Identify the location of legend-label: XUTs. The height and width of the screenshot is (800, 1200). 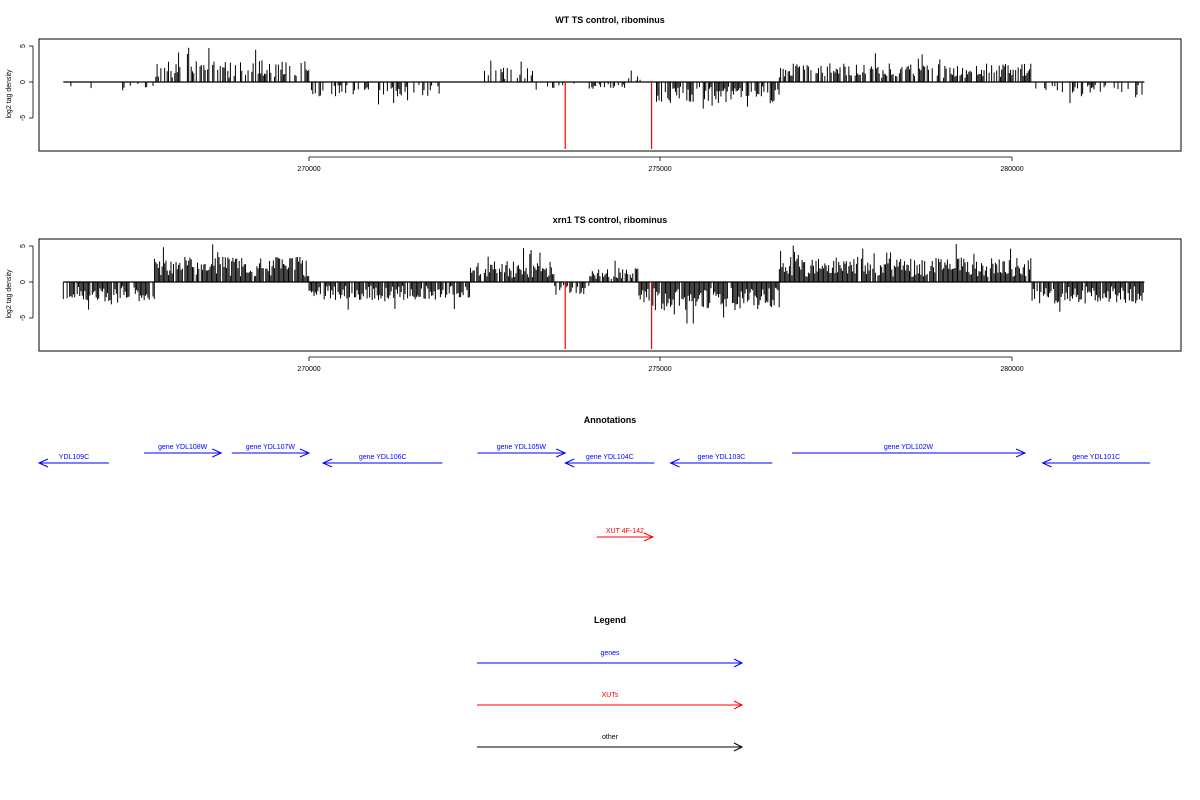
(610, 695).